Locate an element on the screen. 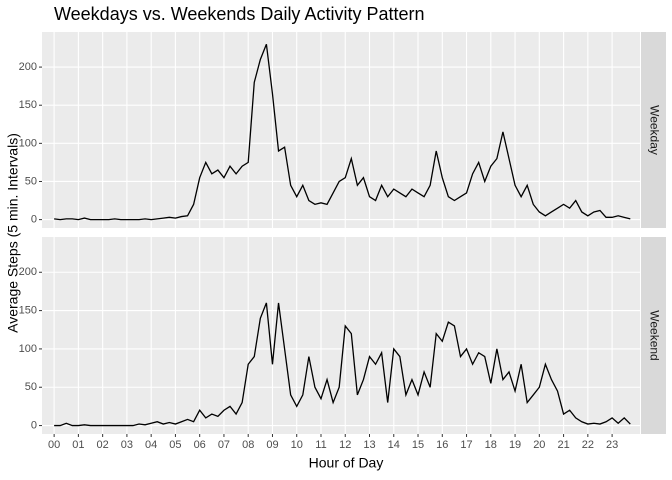  x-tick-label: 04 is located at coordinates (151, 445).